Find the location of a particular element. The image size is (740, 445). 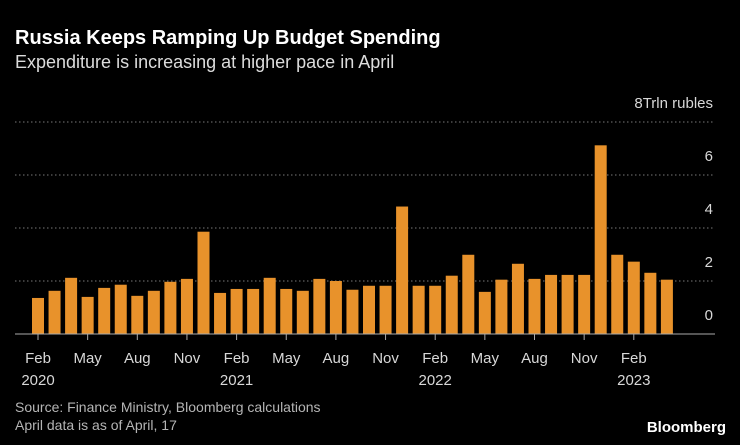

note: April data is as of April, 17 is located at coordinates (96, 425).